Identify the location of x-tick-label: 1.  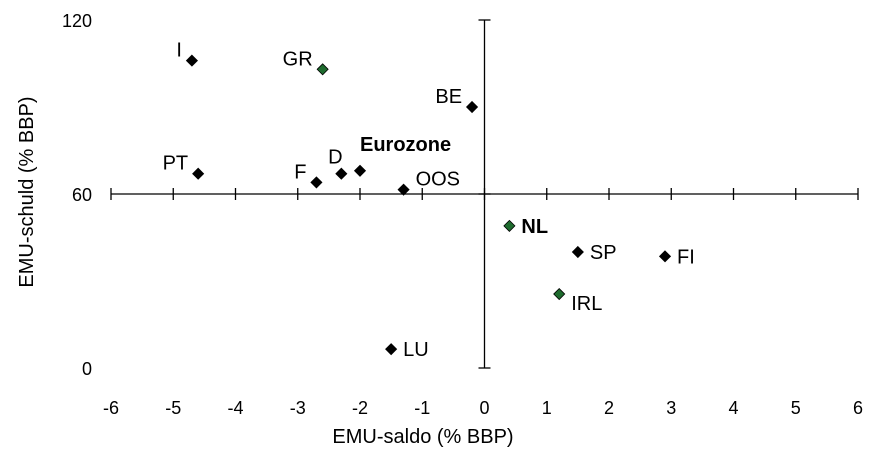
(547, 408).